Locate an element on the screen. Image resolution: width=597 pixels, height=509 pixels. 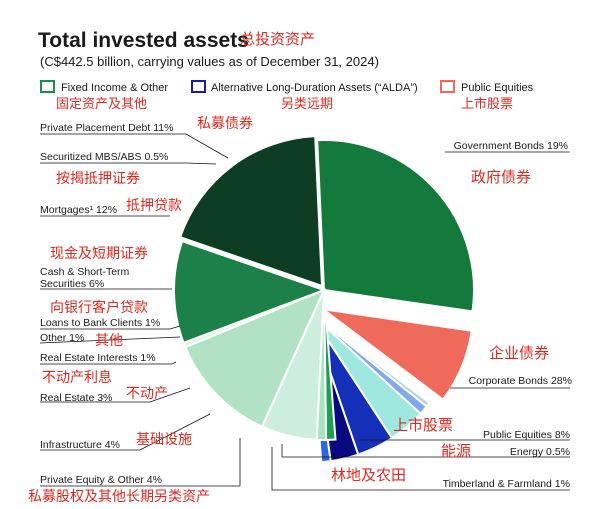
label-private-equity: Private Equity & Other 4% is located at coordinates (101, 480).